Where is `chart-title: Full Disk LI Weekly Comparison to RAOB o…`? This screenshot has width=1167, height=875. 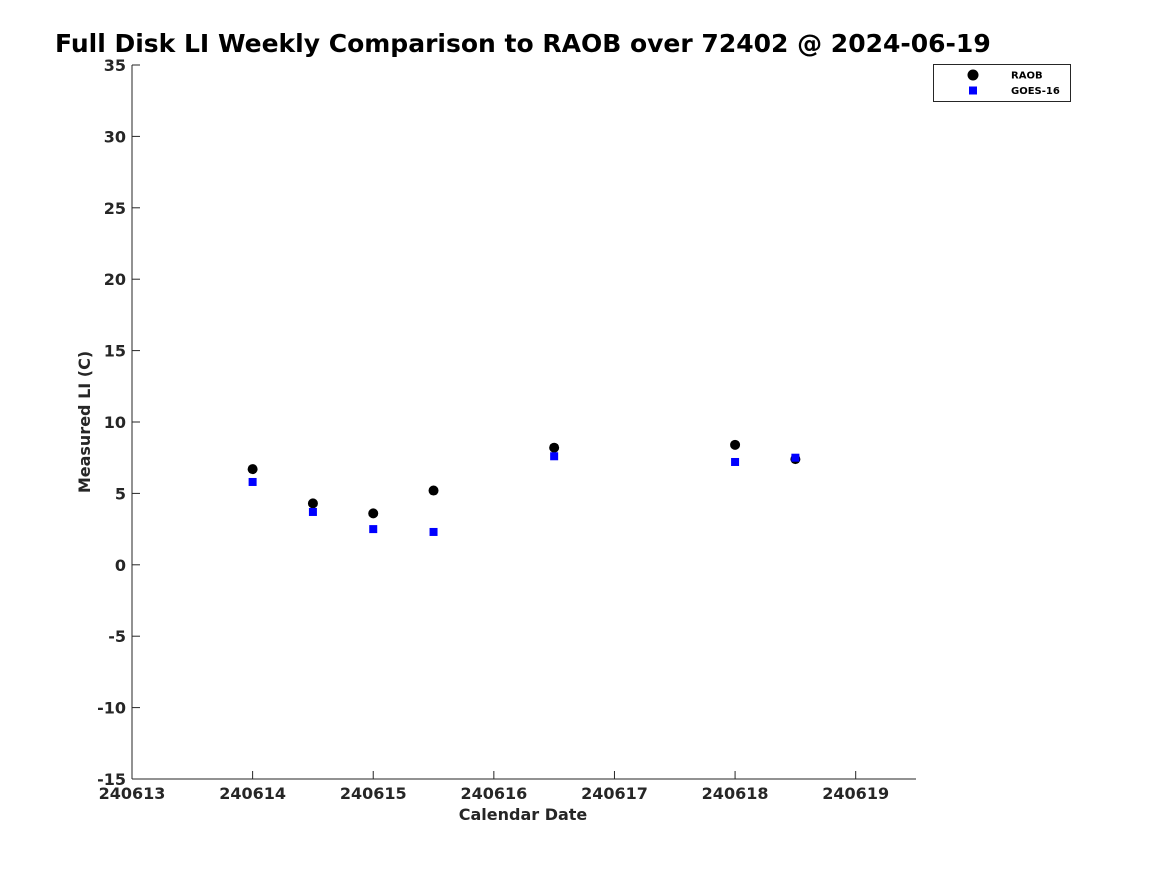
chart-title: Full Disk LI Weekly Comparison to RAOB o… is located at coordinates (523, 43).